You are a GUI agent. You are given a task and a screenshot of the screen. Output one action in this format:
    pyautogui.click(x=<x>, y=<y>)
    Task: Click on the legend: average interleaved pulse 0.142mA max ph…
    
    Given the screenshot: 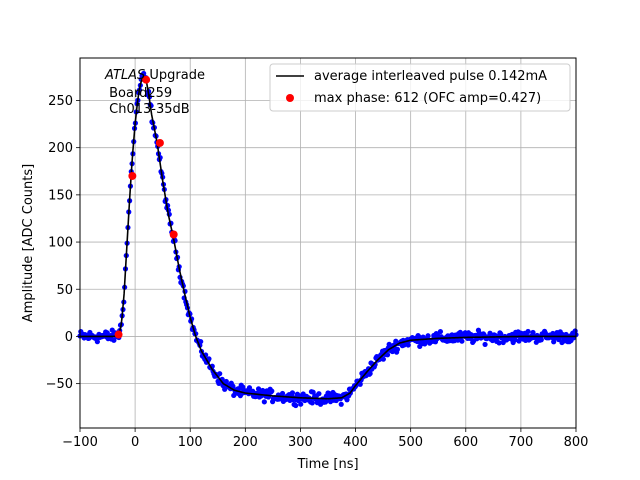 What is the action you would take?
    pyautogui.click(x=420, y=87)
    